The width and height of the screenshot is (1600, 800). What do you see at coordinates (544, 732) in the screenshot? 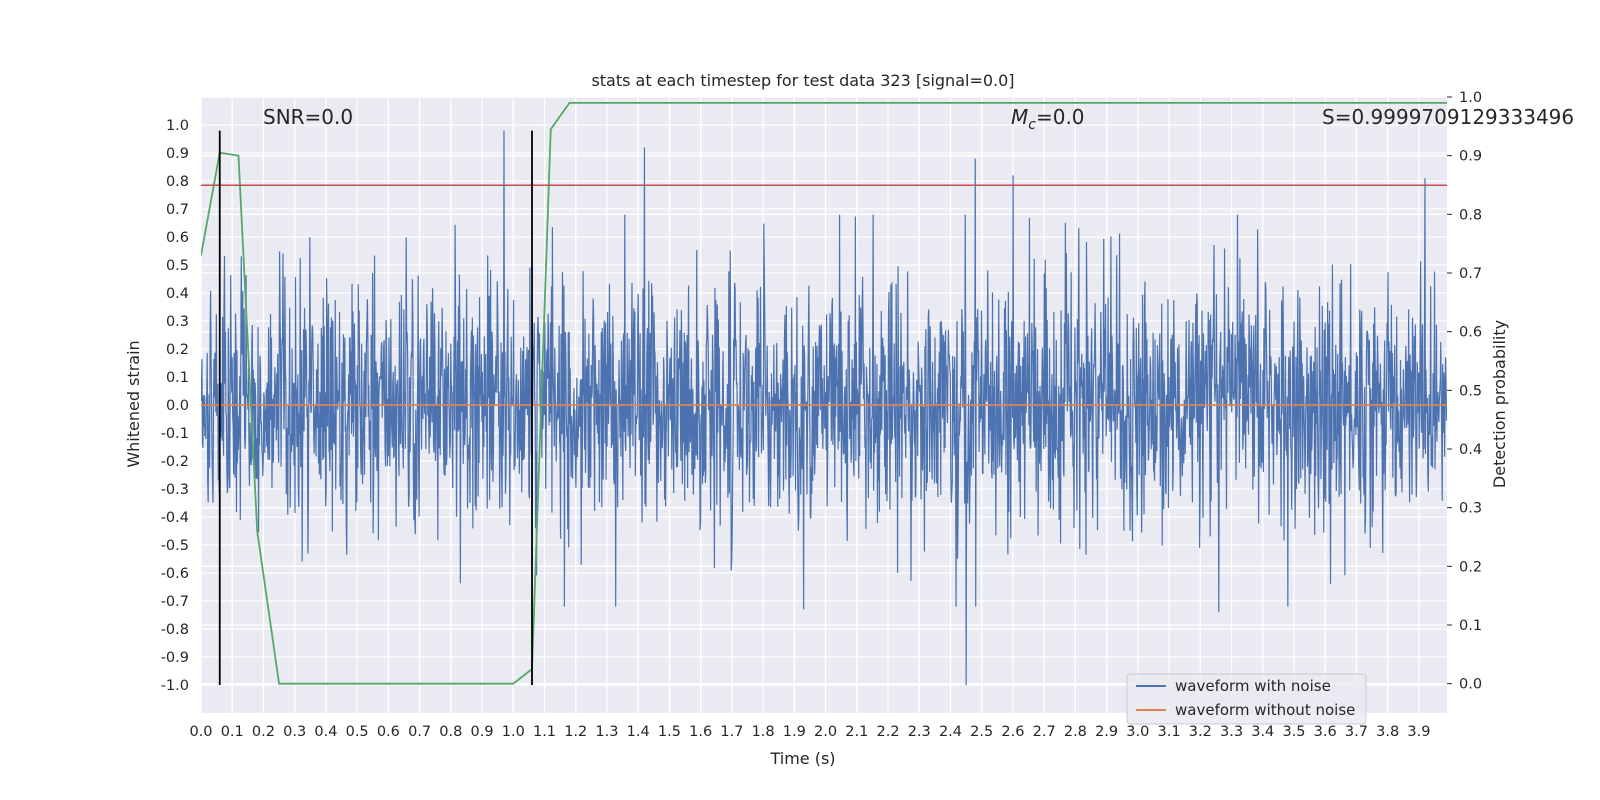
I see `x-tick-label: 1.1` at bounding box center [544, 732].